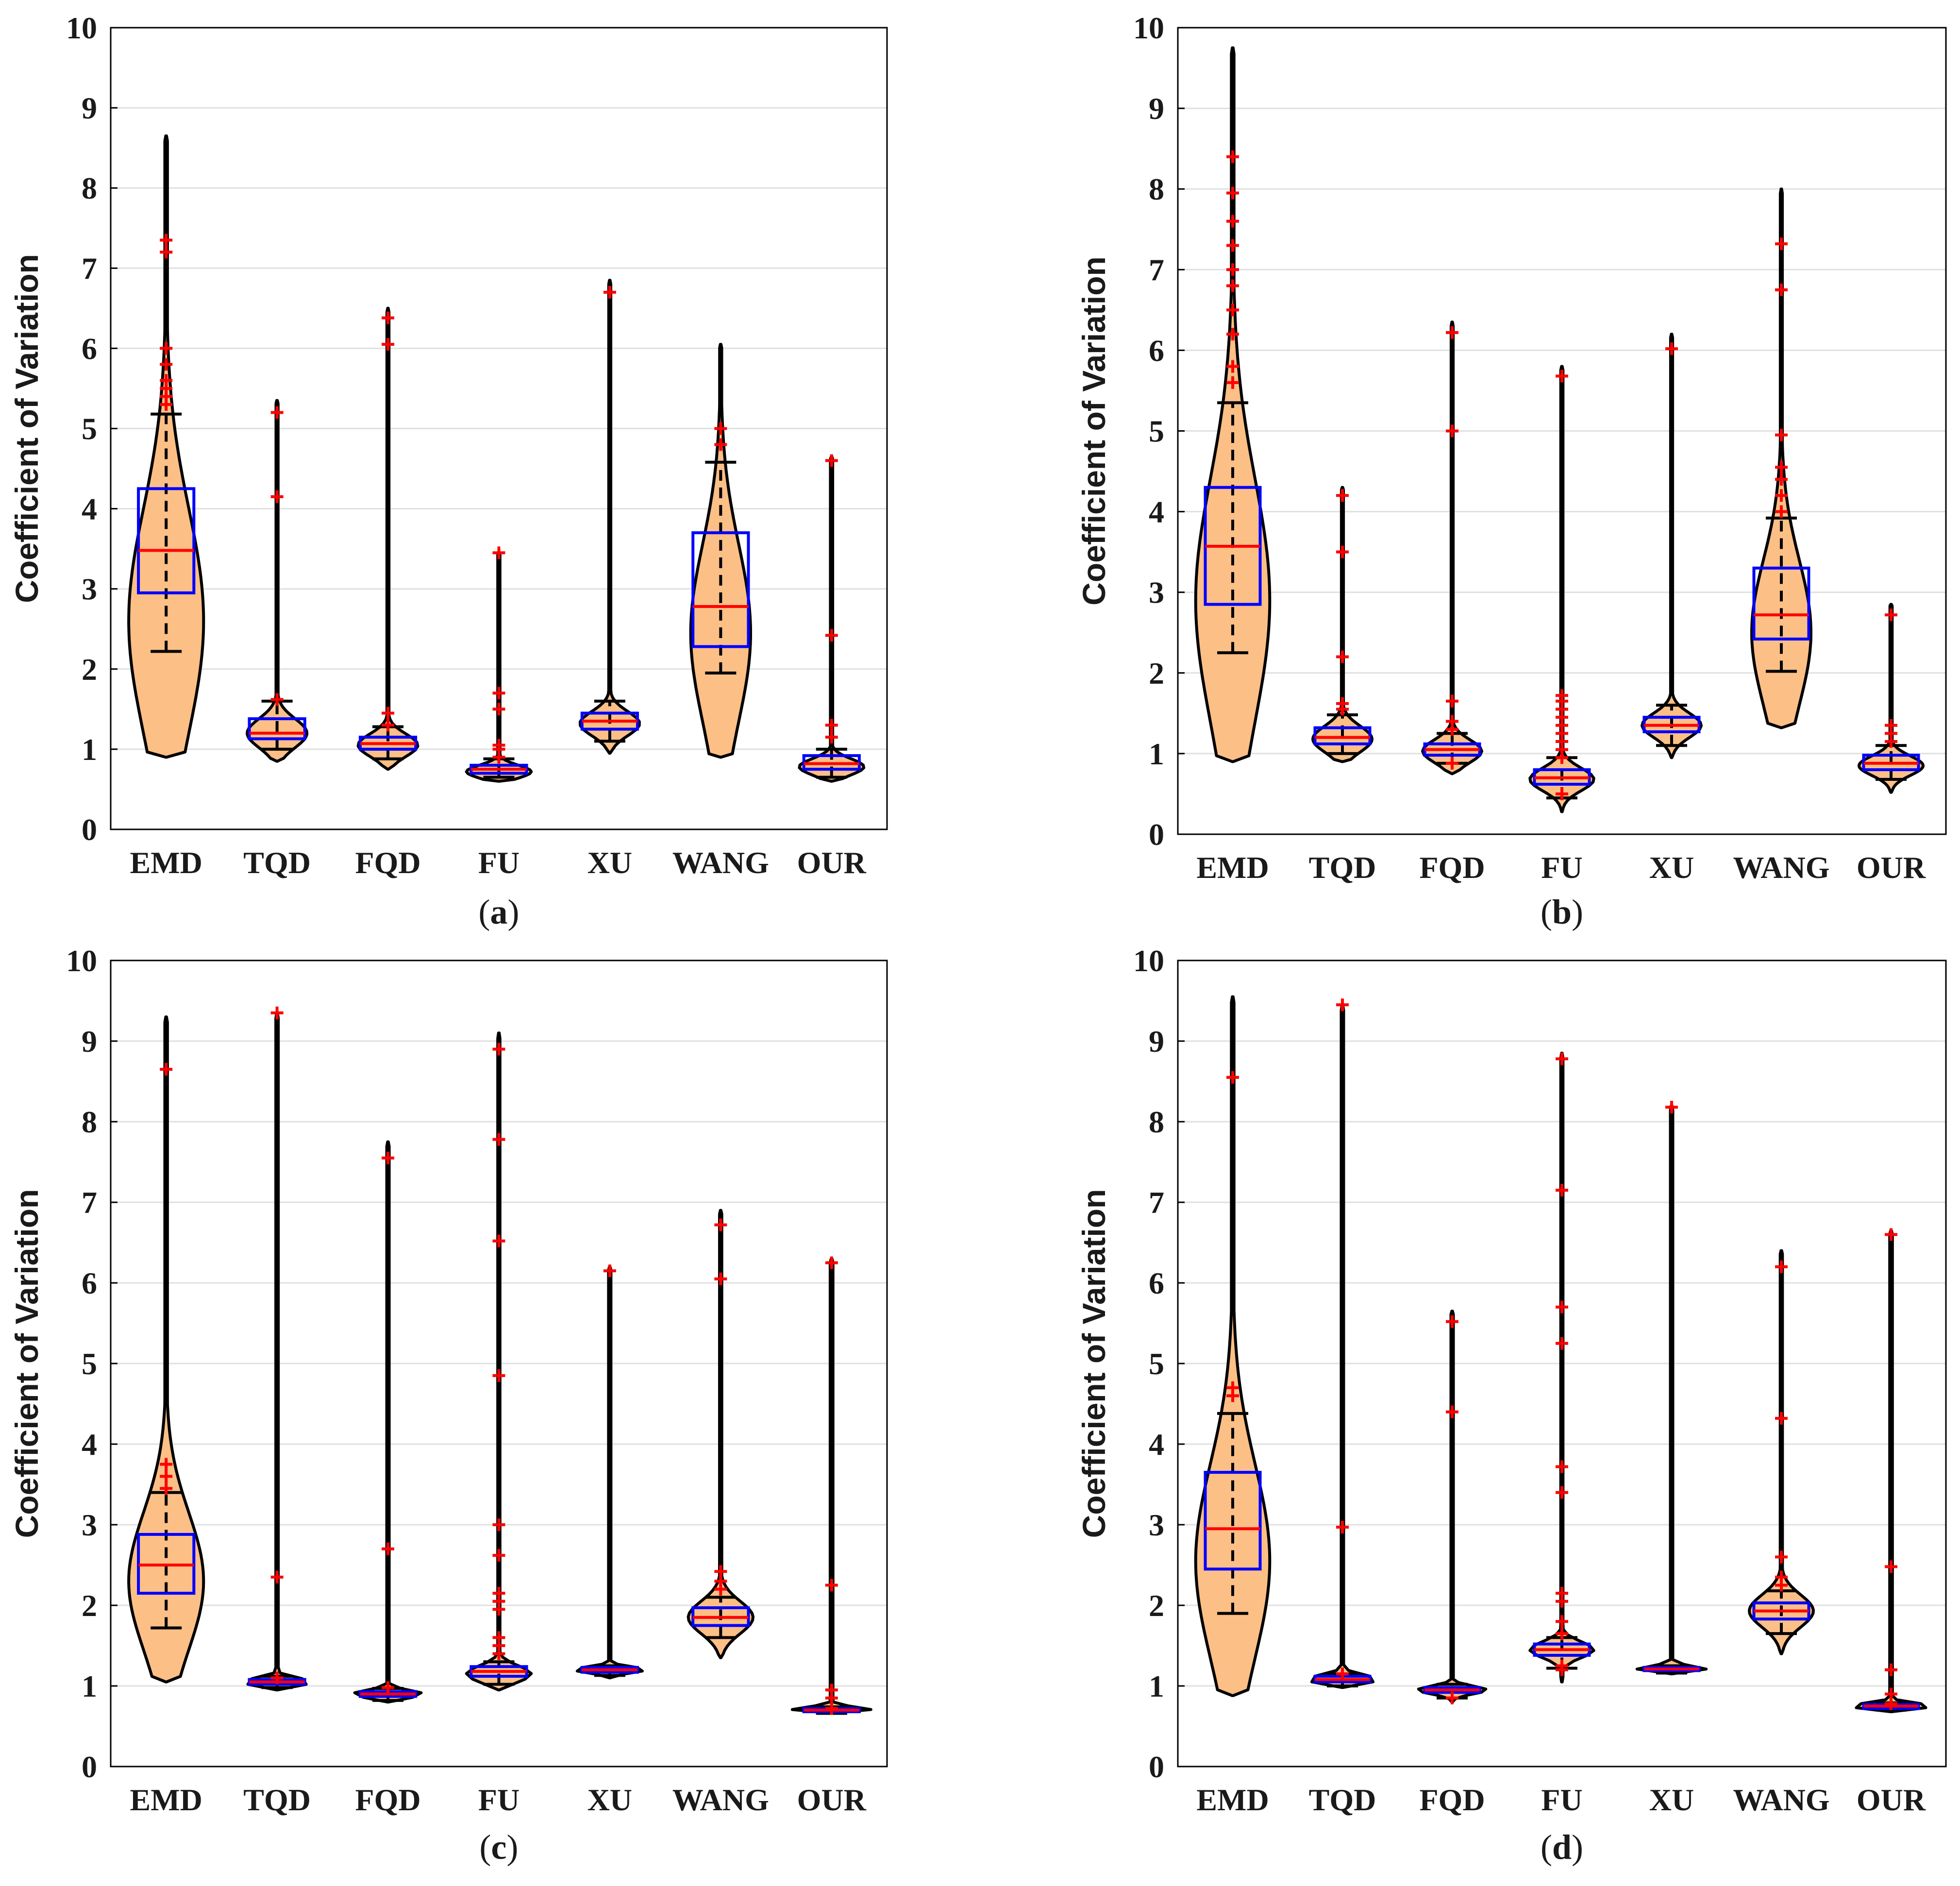  What do you see at coordinates (1157, 835) in the screenshot?
I see `y-tick-label: 0` at bounding box center [1157, 835].